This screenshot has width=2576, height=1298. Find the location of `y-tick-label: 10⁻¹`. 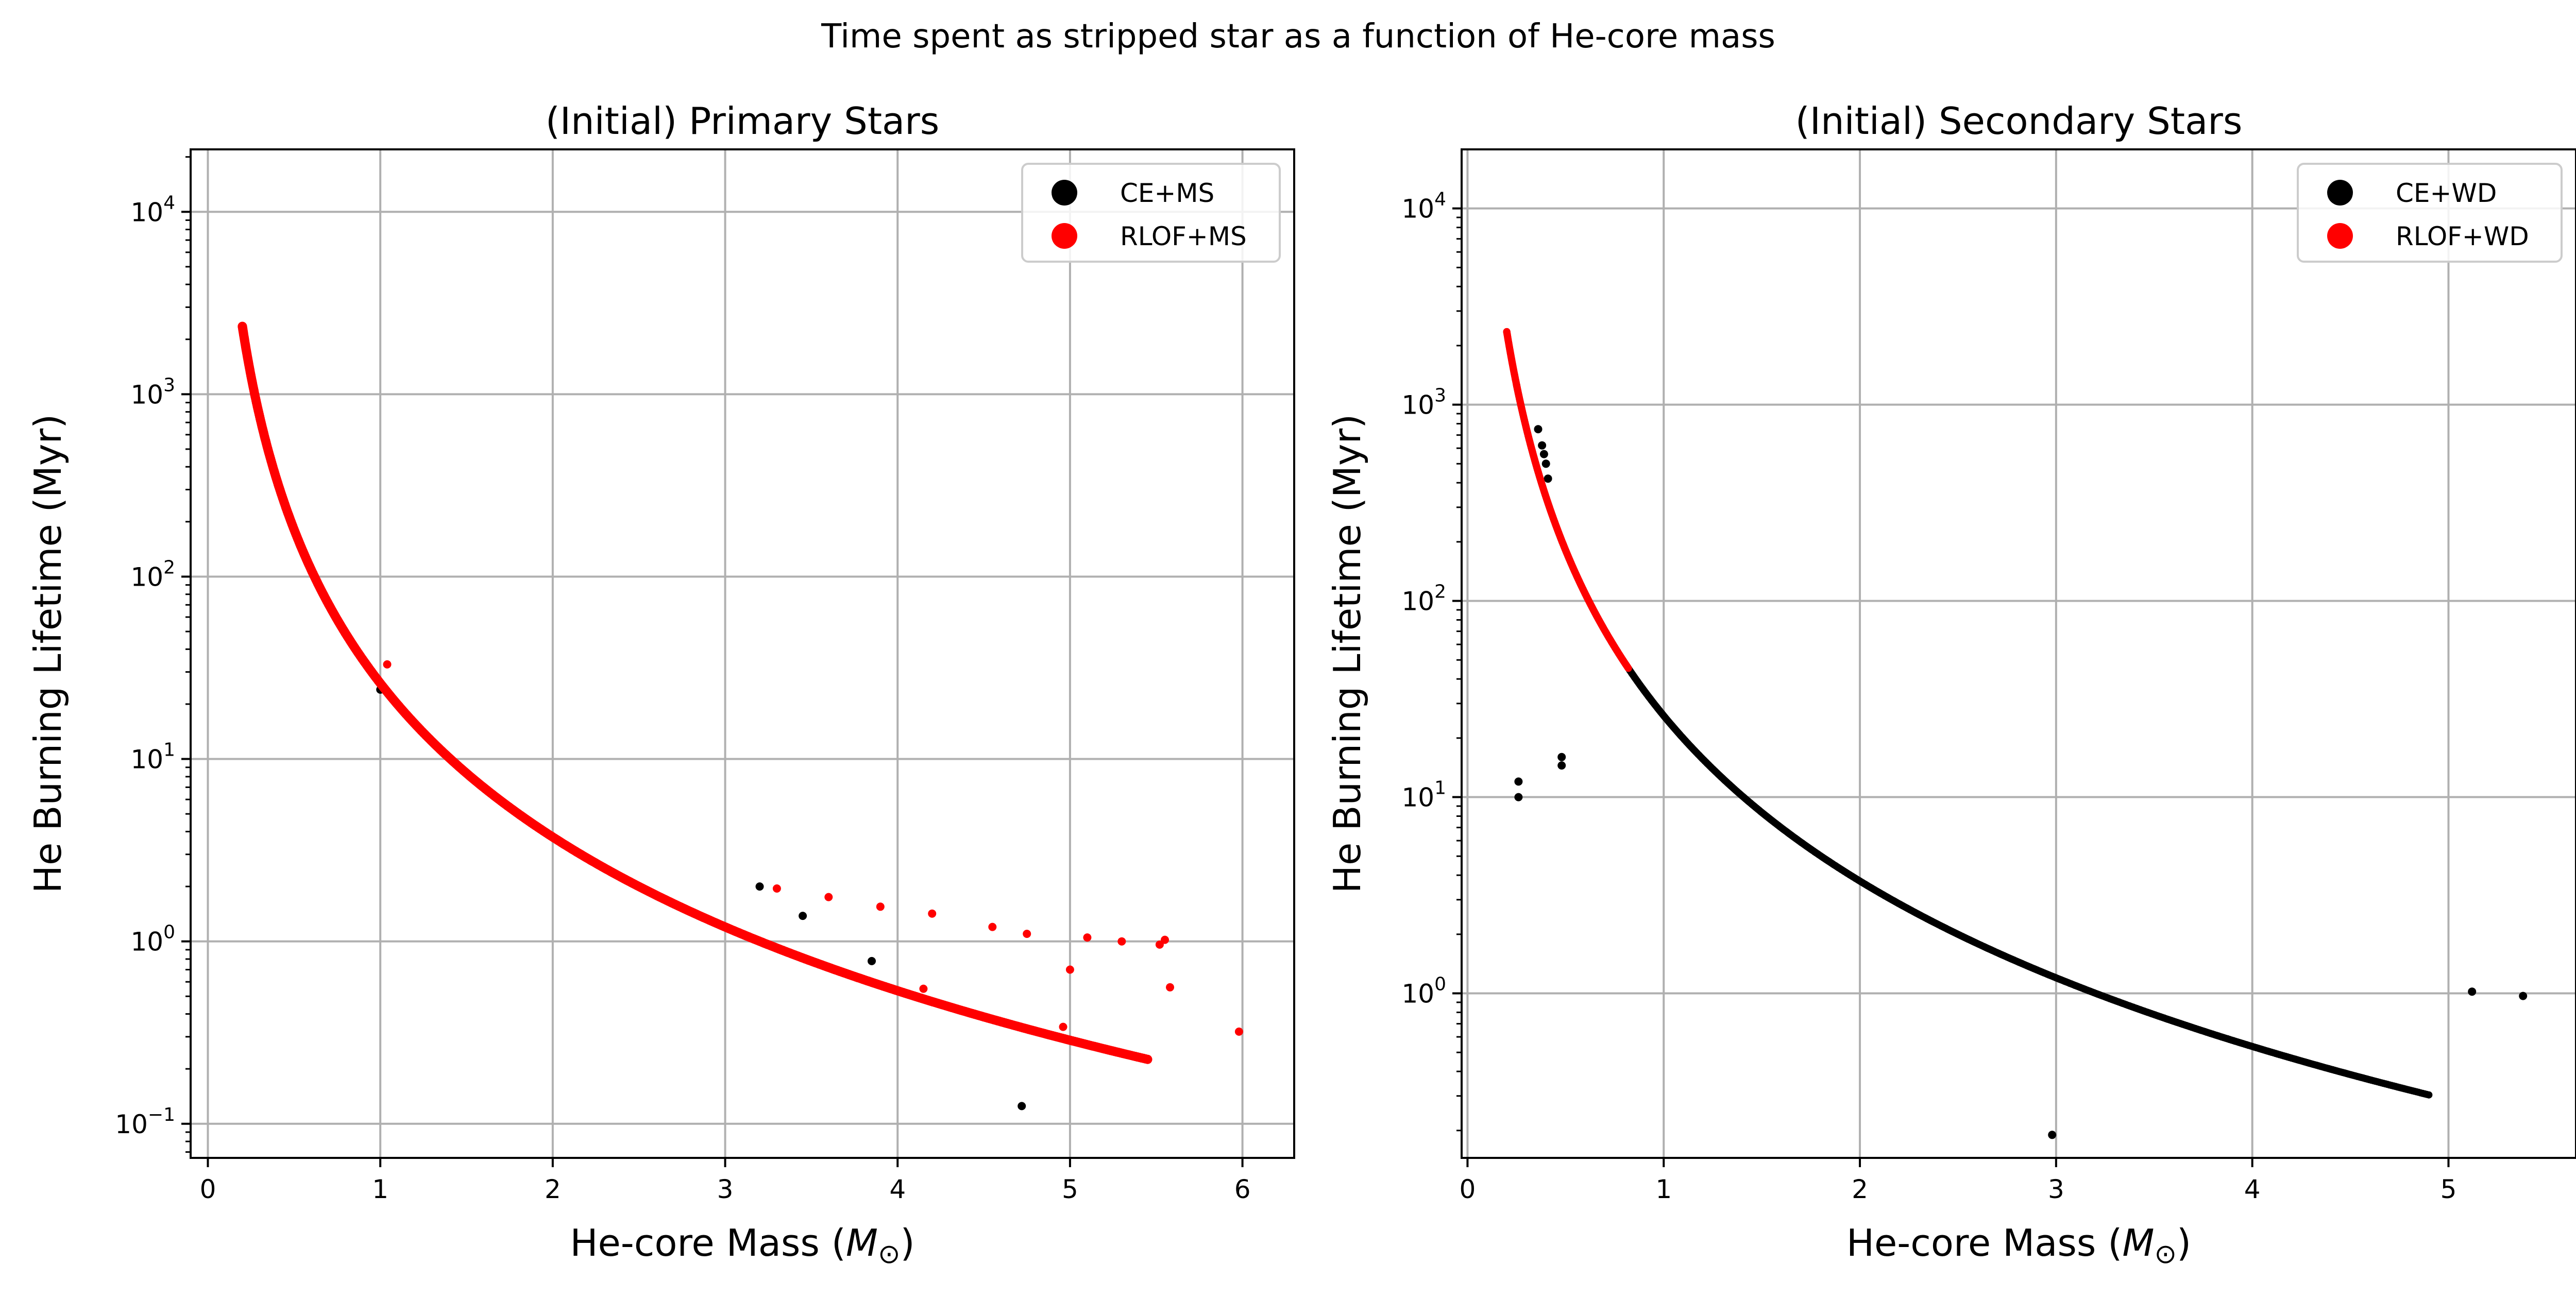

y-tick-label: 10⁻¹ is located at coordinates (145, 1121).